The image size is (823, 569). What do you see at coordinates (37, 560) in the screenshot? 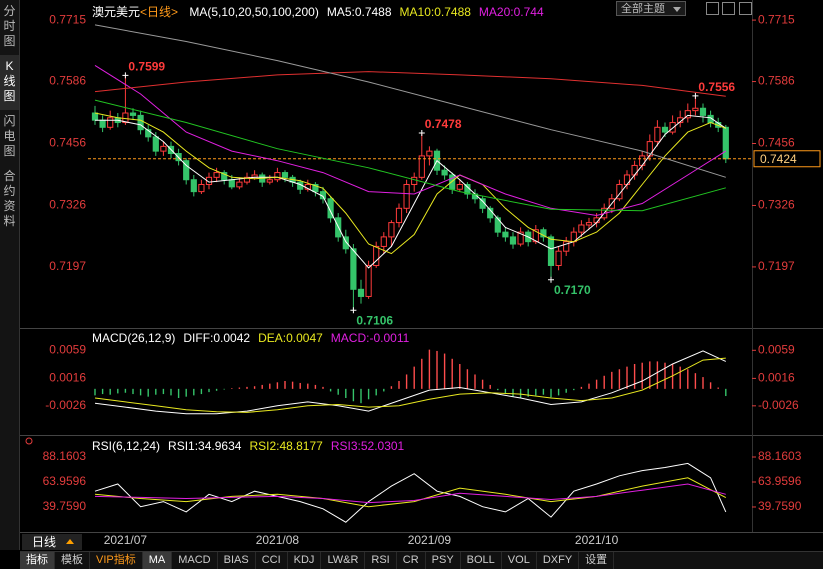
I see `tab: 指标` at bounding box center [37, 560].